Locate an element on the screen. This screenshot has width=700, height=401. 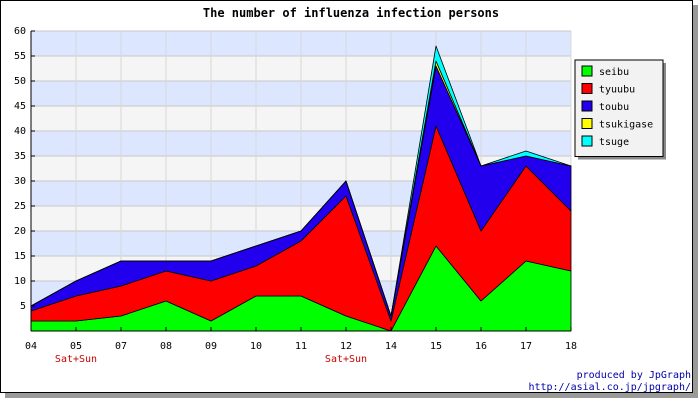
legend-label-seibu: seibu is located at coordinates (614, 72).